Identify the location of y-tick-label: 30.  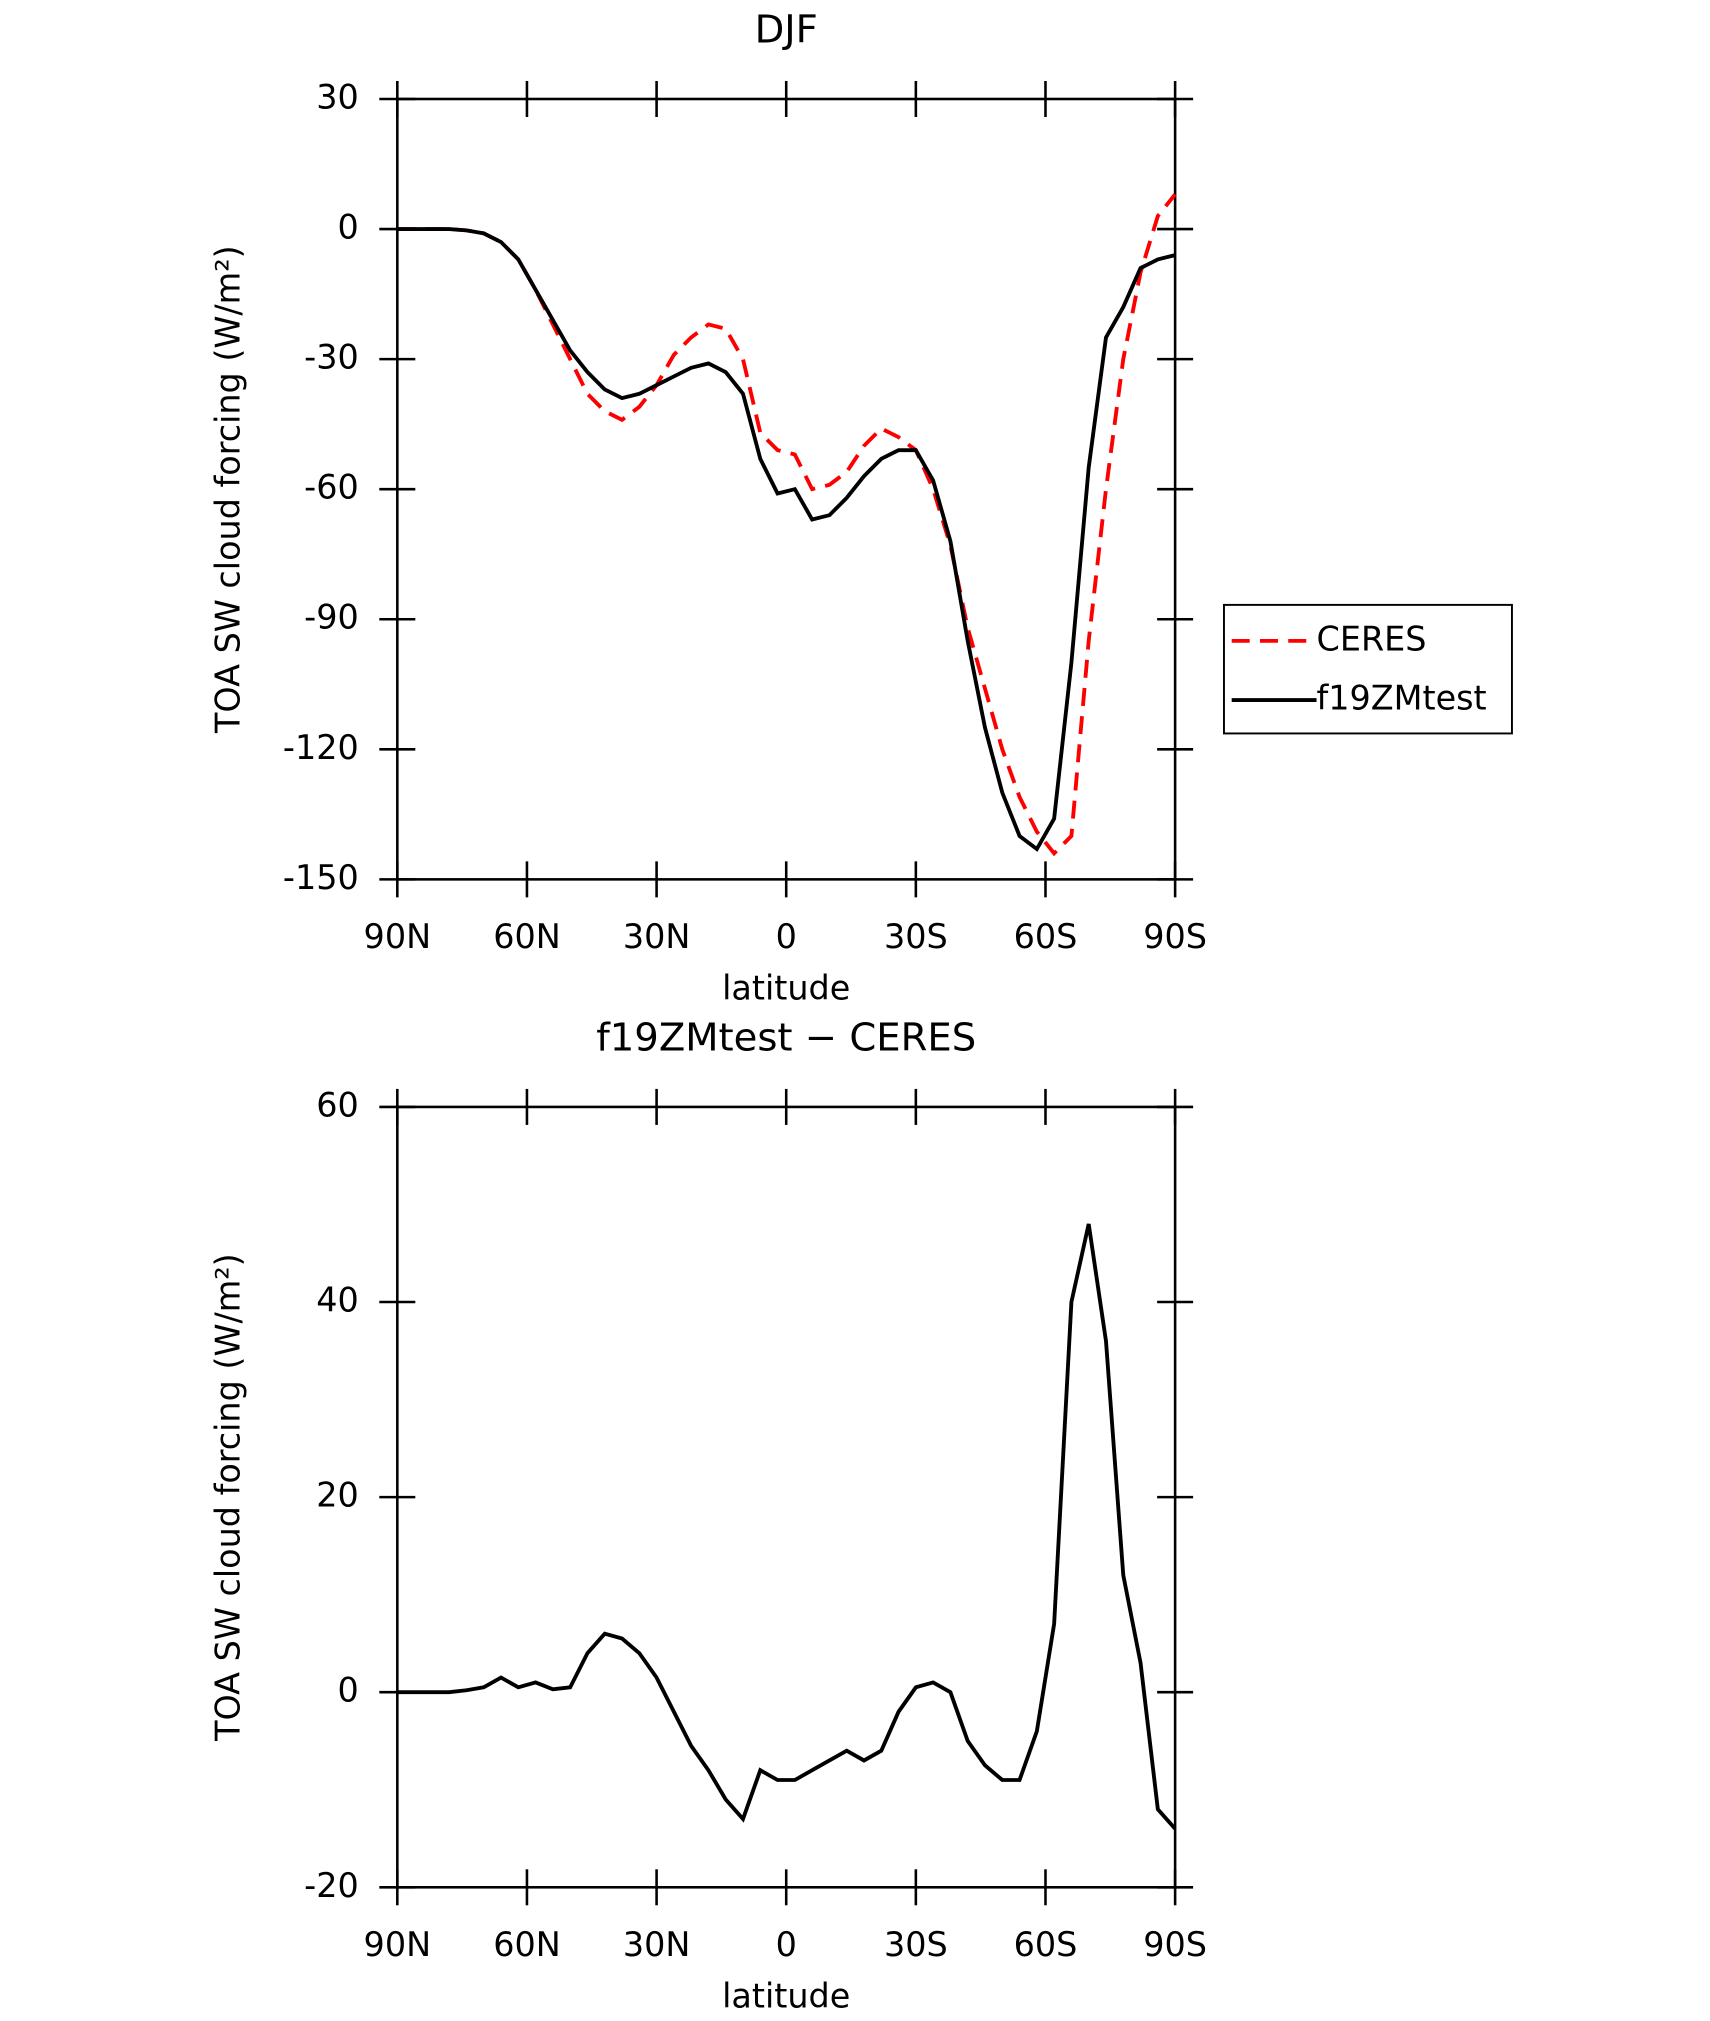
(337, 96).